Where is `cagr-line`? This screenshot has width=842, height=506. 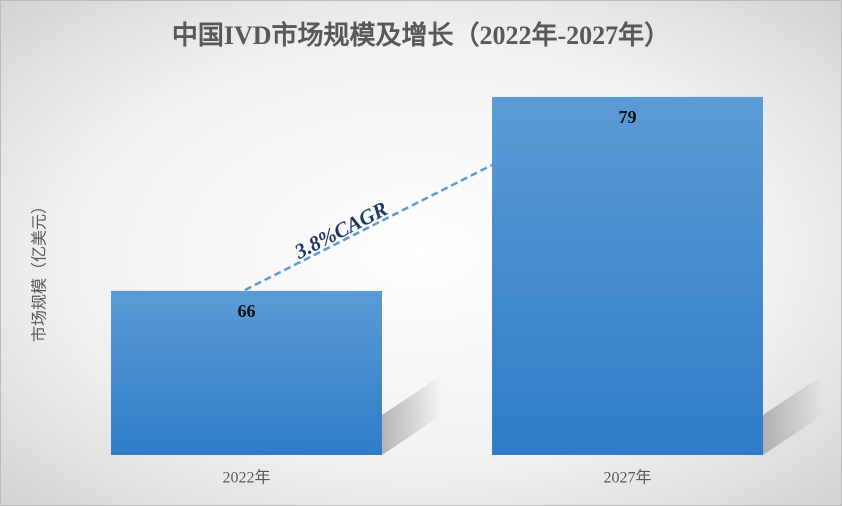 cagr-line is located at coordinates (368, 227).